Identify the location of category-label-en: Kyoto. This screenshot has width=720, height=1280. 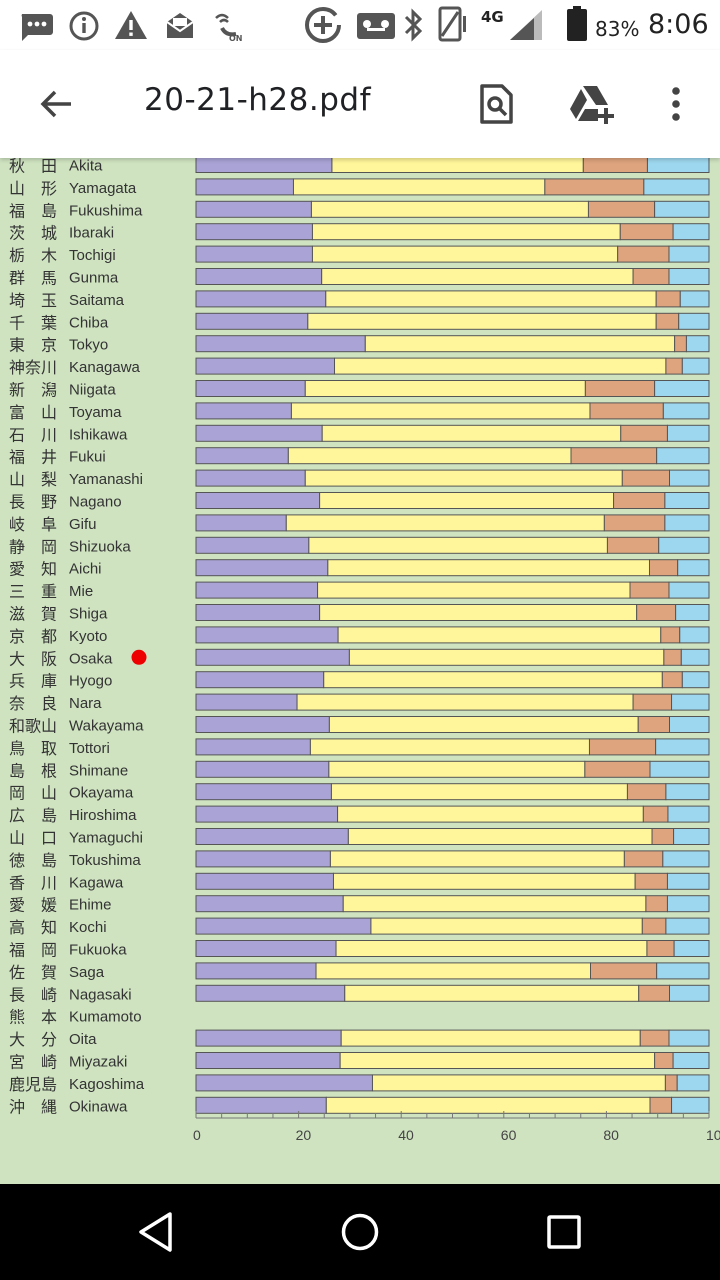
(88, 636).